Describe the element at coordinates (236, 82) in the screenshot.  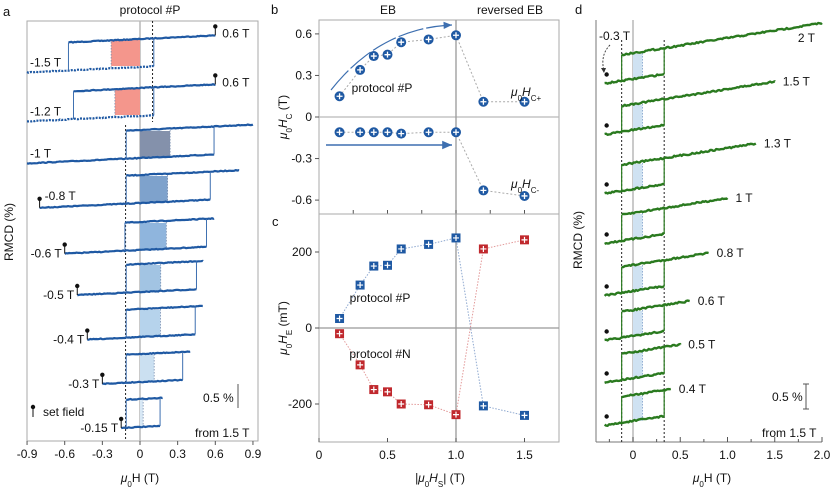
I see `end-field-label: 0.6 T` at that location.